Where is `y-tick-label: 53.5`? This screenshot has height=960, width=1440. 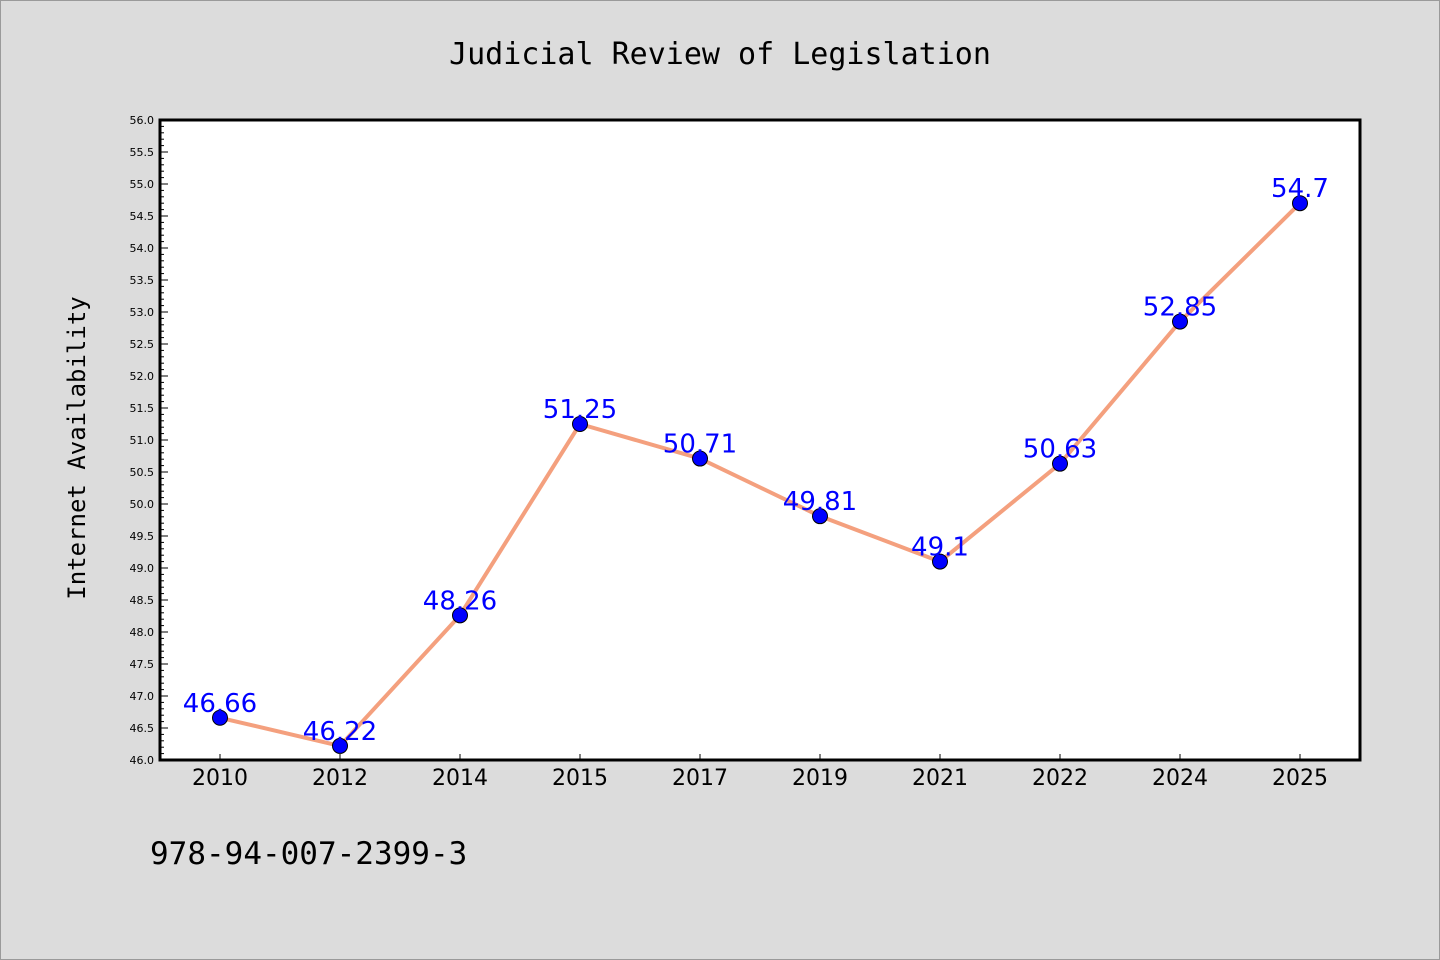 y-tick-label: 53.5 is located at coordinates (142, 280).